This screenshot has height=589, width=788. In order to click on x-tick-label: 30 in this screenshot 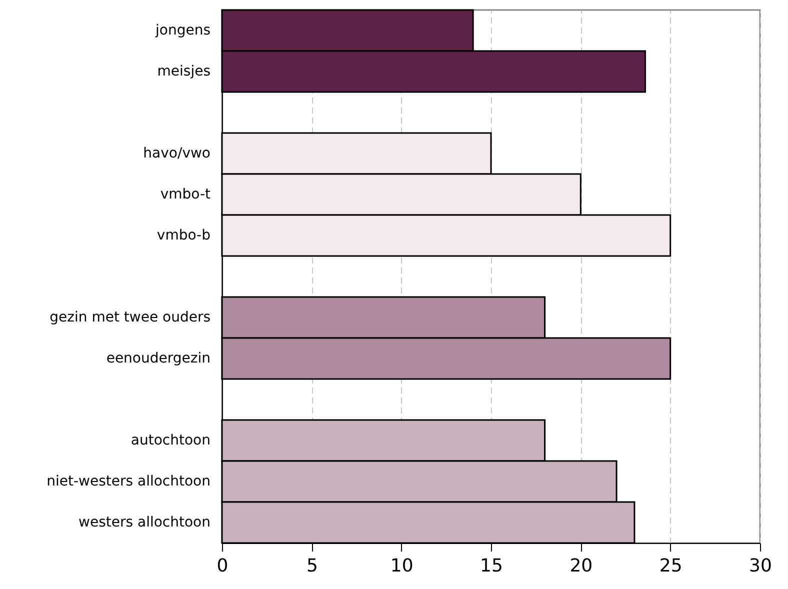, I will do `click(760, 566)`.